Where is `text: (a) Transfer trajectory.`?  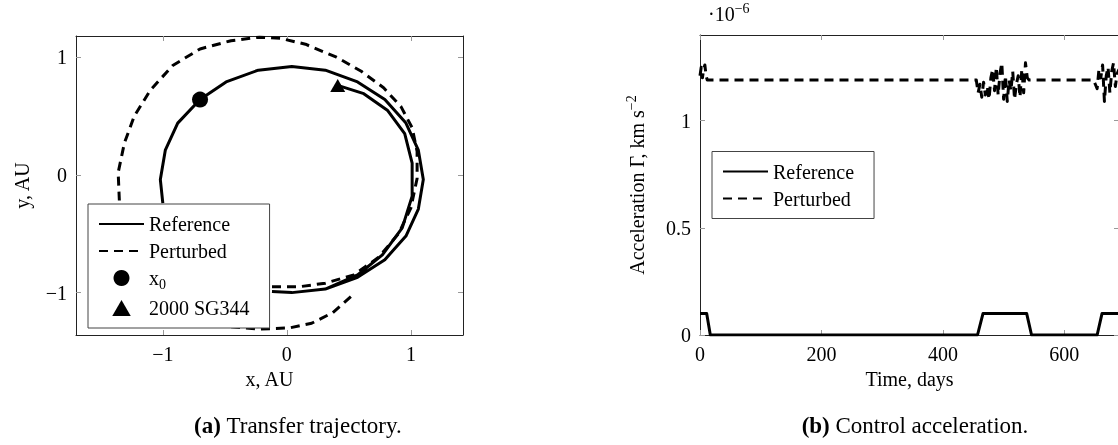
text: (a) Transfer trajectory. is located at coordinates (298, 425).